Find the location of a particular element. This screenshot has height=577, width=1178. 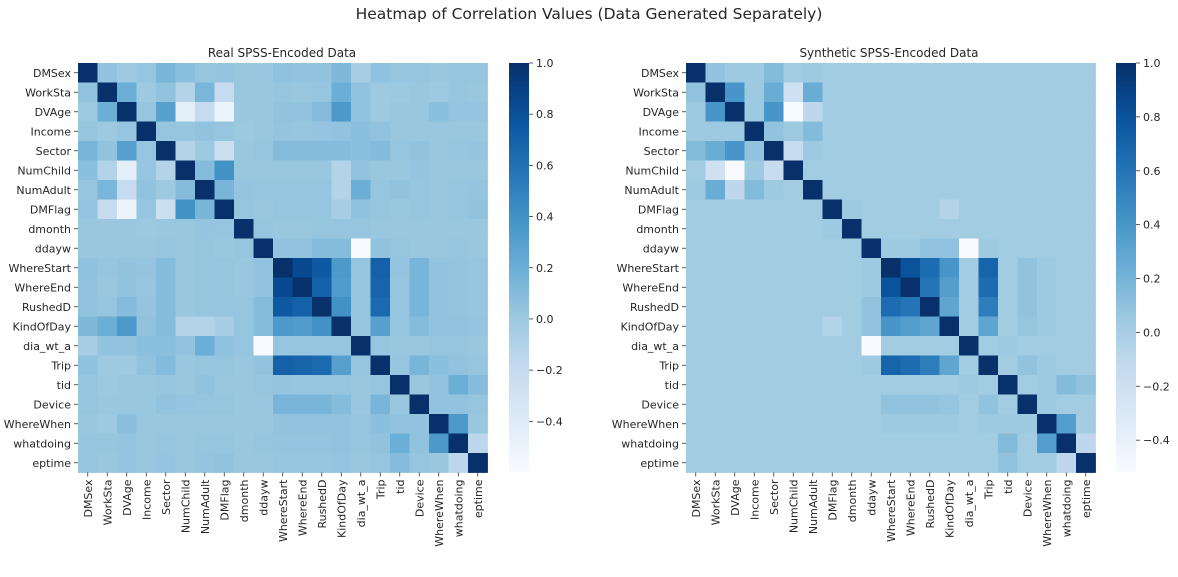

heatmap-cell-wherewhen-income is located at coordinates (754, 424).